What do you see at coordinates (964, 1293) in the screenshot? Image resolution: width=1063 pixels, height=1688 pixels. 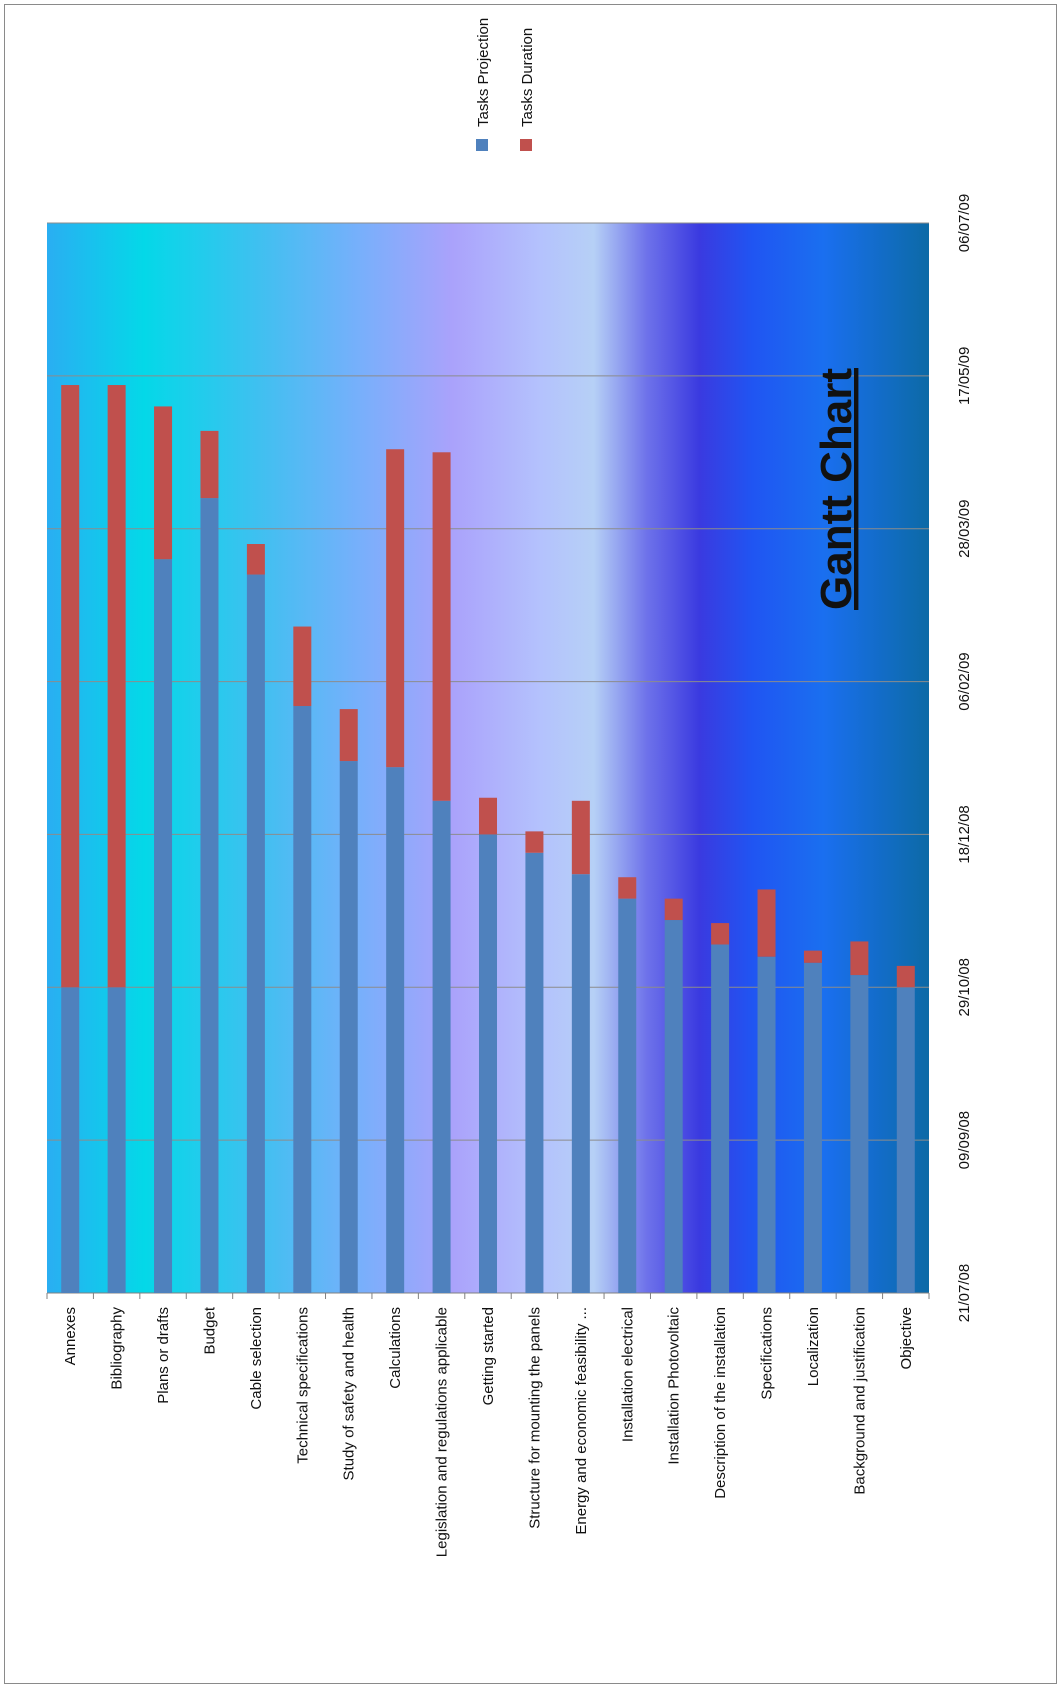 I see `date-tick-label: 21/07/08` at bounding box center [964, 1293].